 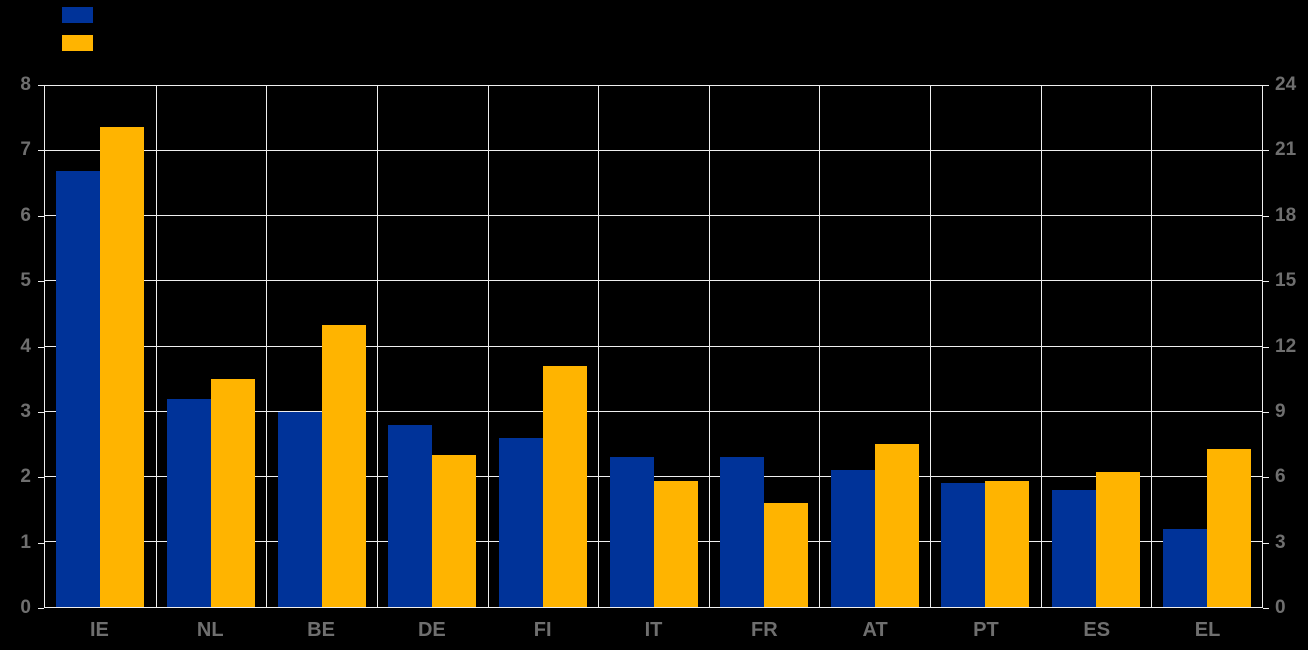 I want to click on legend, so click(x=82, y=32).